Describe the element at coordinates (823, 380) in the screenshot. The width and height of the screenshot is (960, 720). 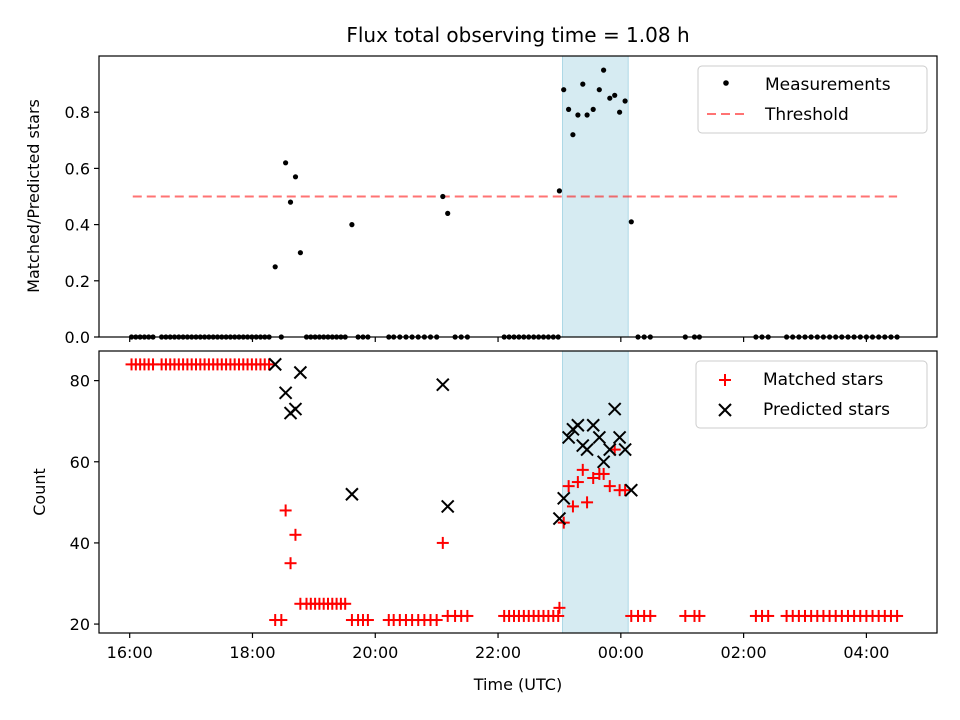
I see `legend-matched-label: Matched stars` at that location.